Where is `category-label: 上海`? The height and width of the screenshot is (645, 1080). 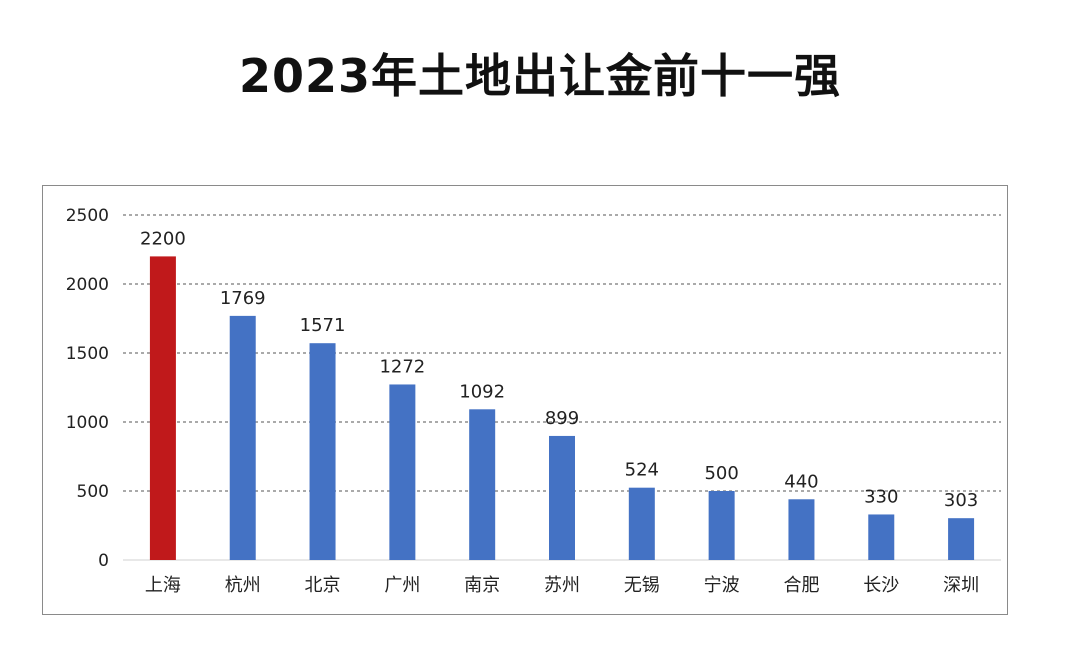 category-label: 上海 is located at coordinates (163, 585).